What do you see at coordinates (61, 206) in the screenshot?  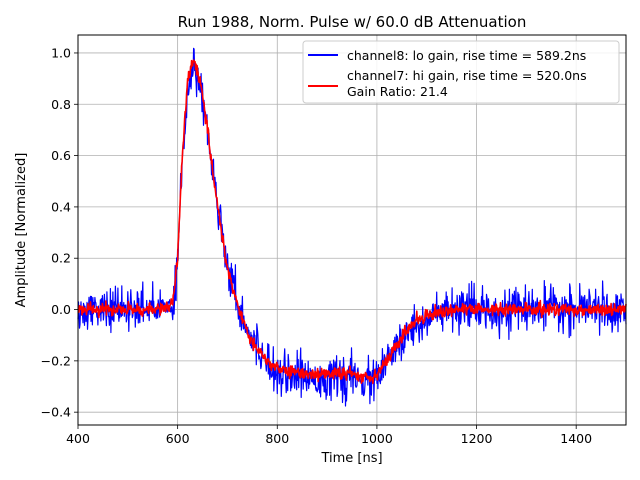 I see `y-tick-label: 0.4` at bounding box center [61, 206].